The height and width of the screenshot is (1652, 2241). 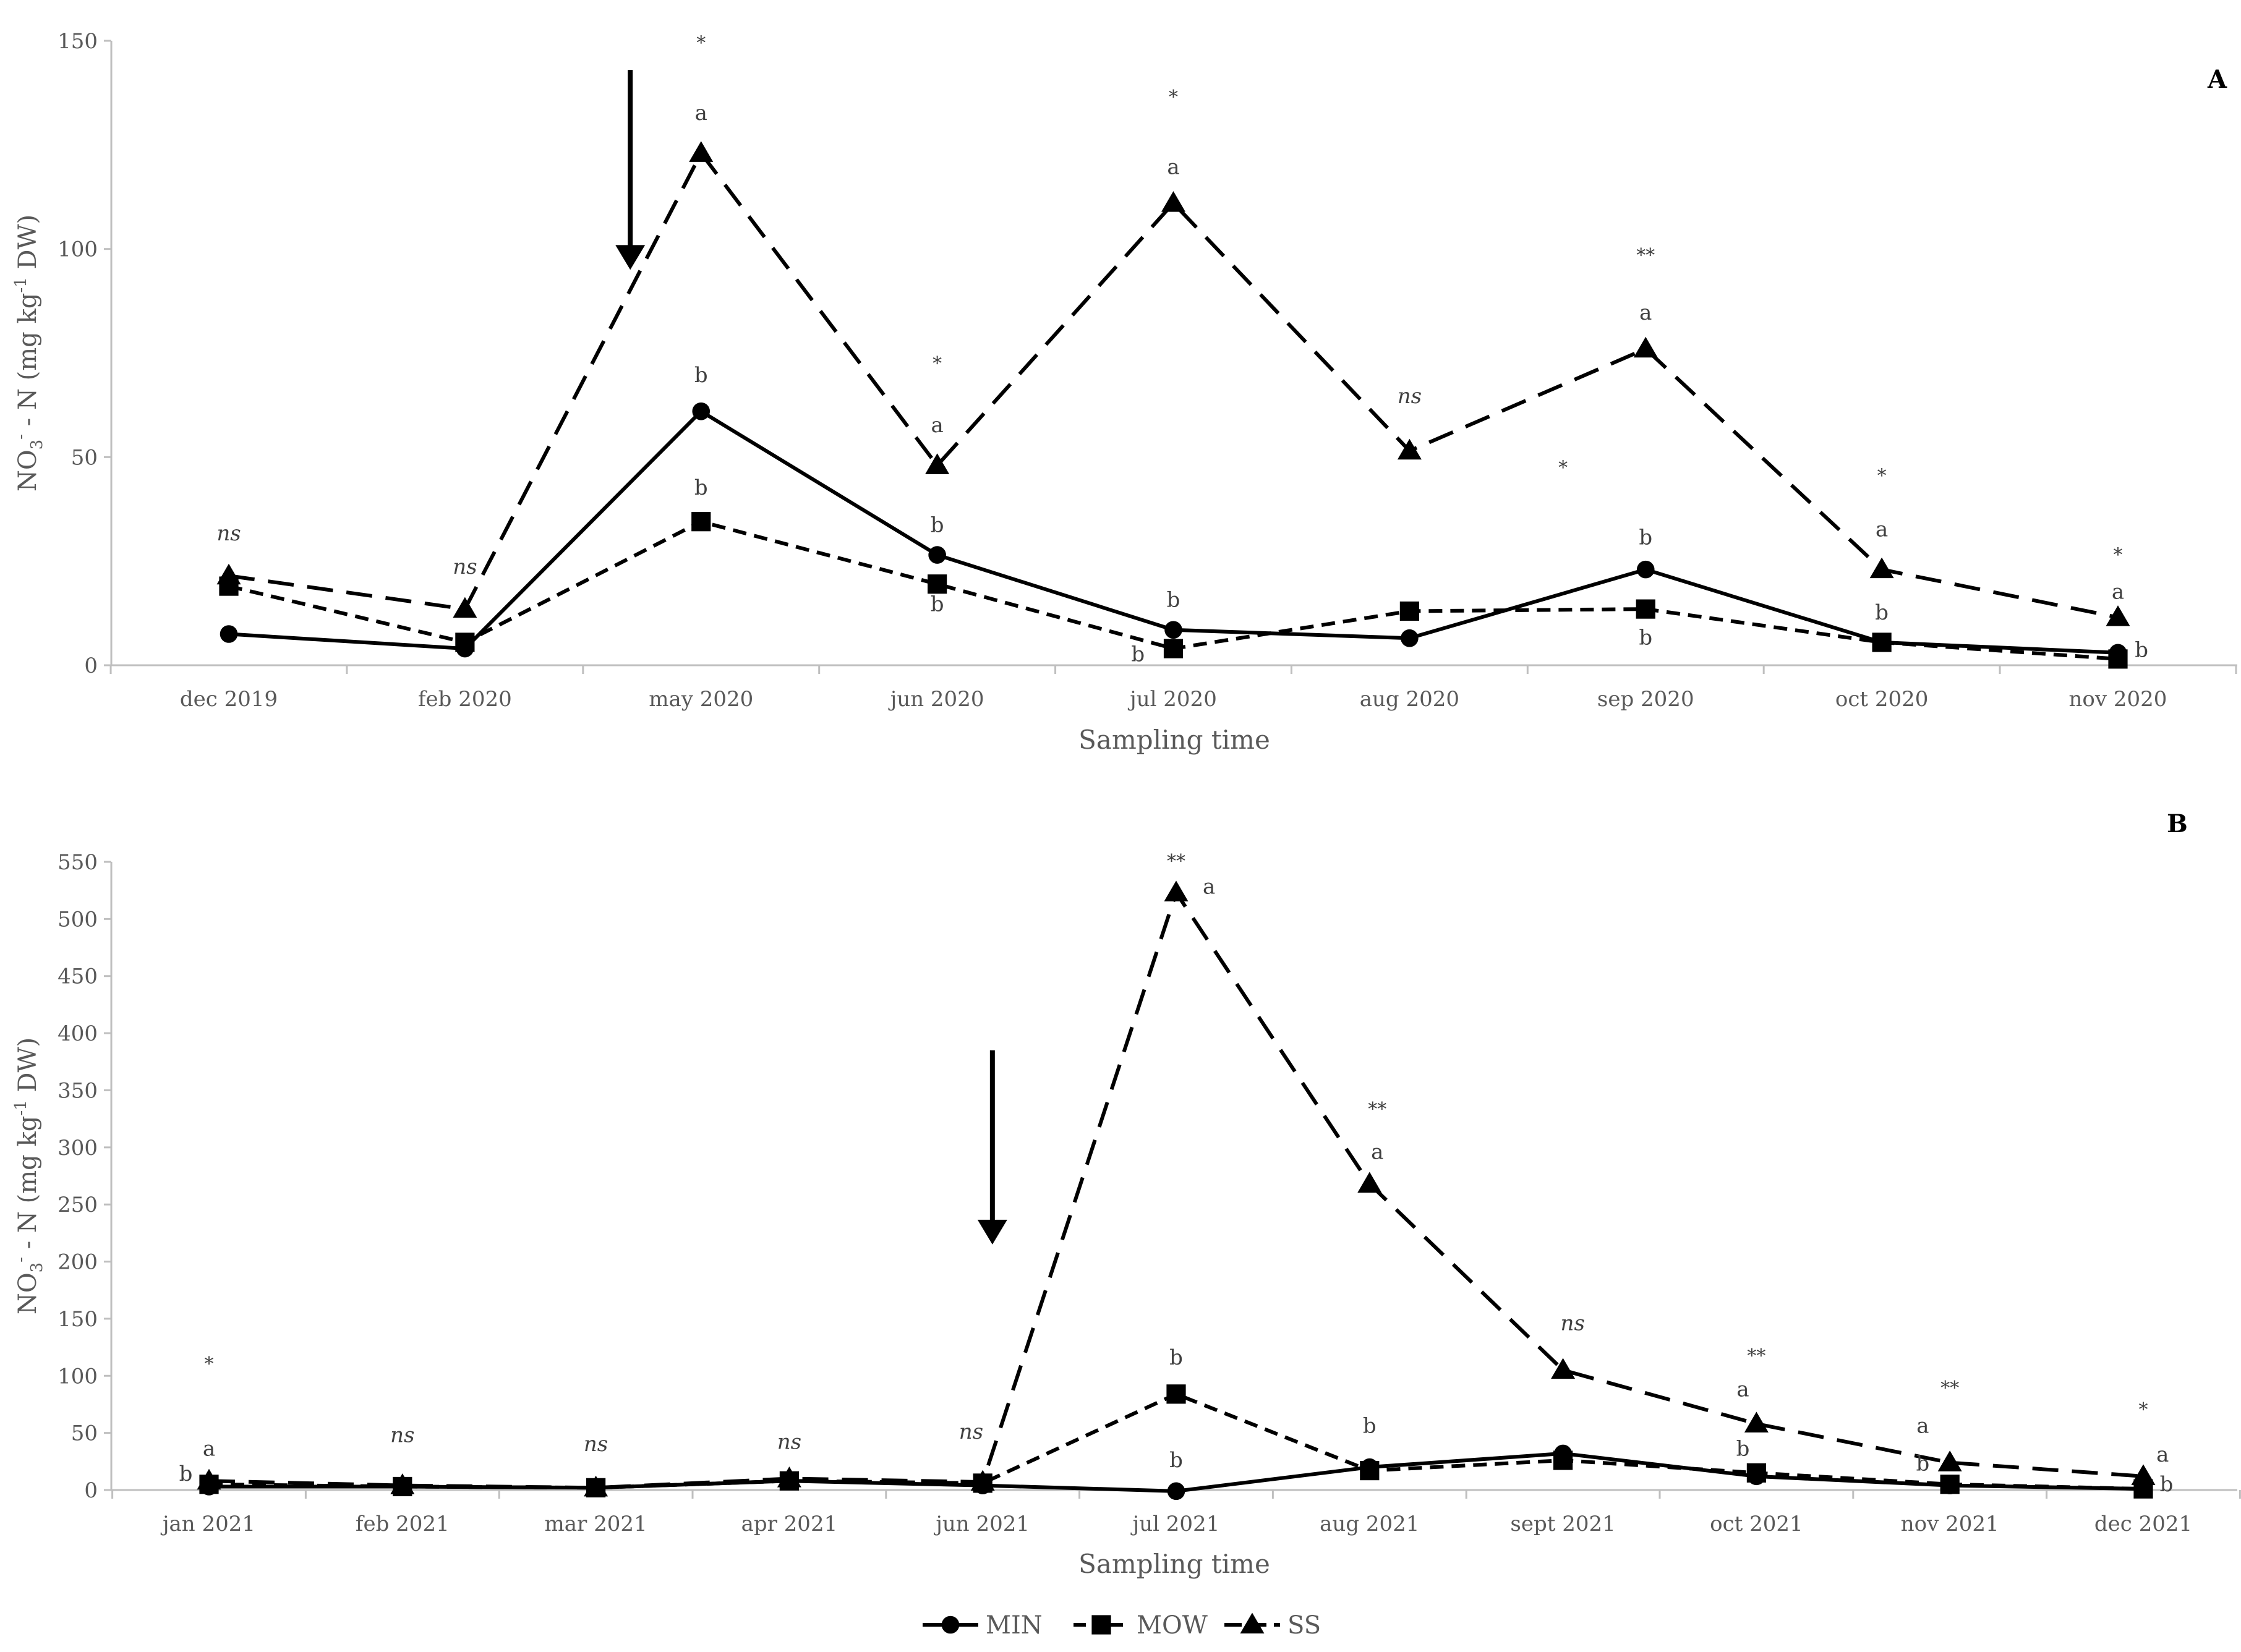 I want to click on panel-a-arrowhead-icon, so click(x=630, y=257).